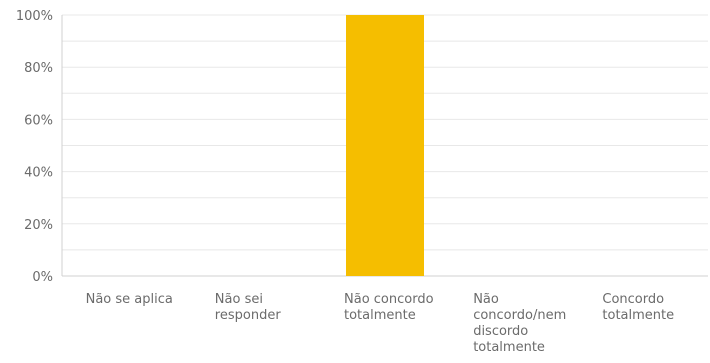 The height and width of the screenshot is (363, 710). I want to click on y-tick-label: 40%, so click(38, 173).